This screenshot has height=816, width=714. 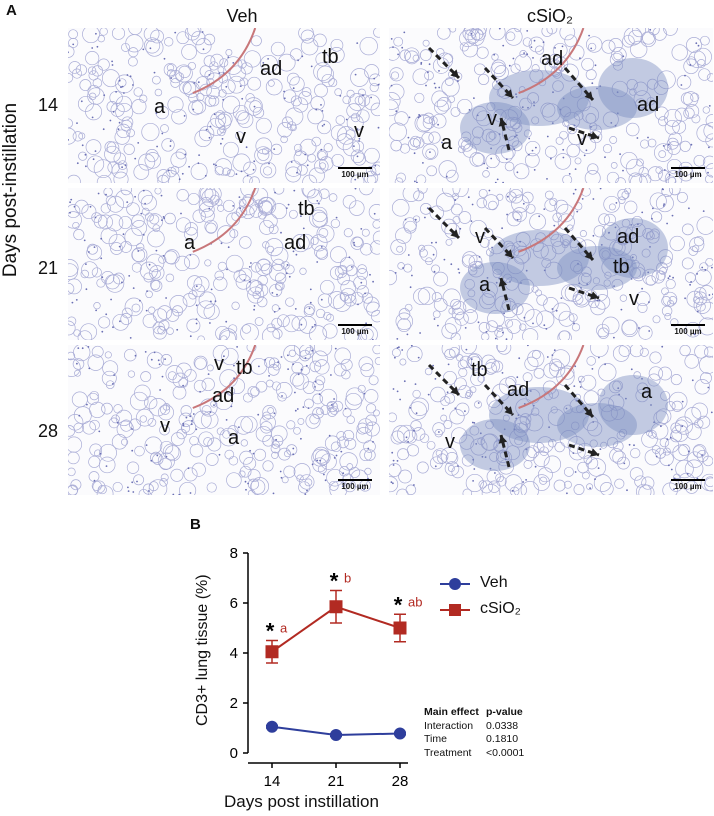 What do you see at coordinates (347, 578) in the screenshot?
I see `group-letter: b` at bounding box center [347, 578].